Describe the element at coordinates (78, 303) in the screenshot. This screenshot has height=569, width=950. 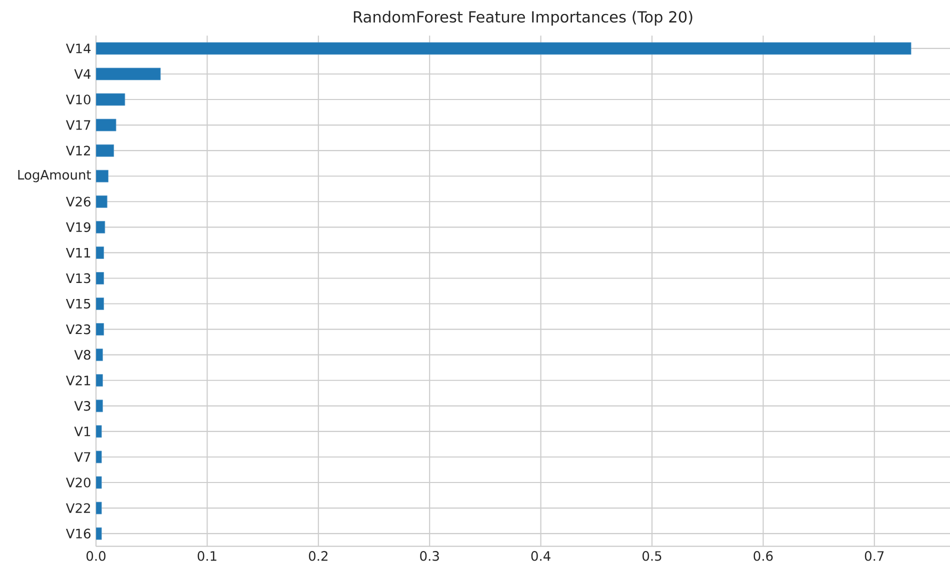
I see `y-tick-label: V15` at that location.